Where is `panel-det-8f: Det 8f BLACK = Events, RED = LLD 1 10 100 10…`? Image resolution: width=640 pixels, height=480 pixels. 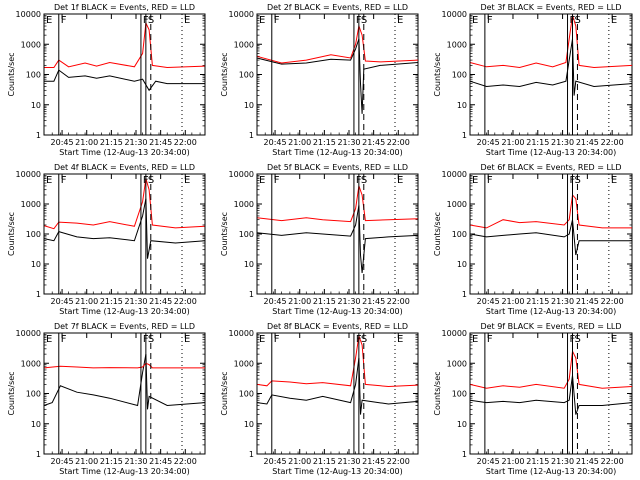
panel-det-8f: Det 8f BLACK = Events, RED = LLD 1 10 100 10… is located at coordinates (319, 399).